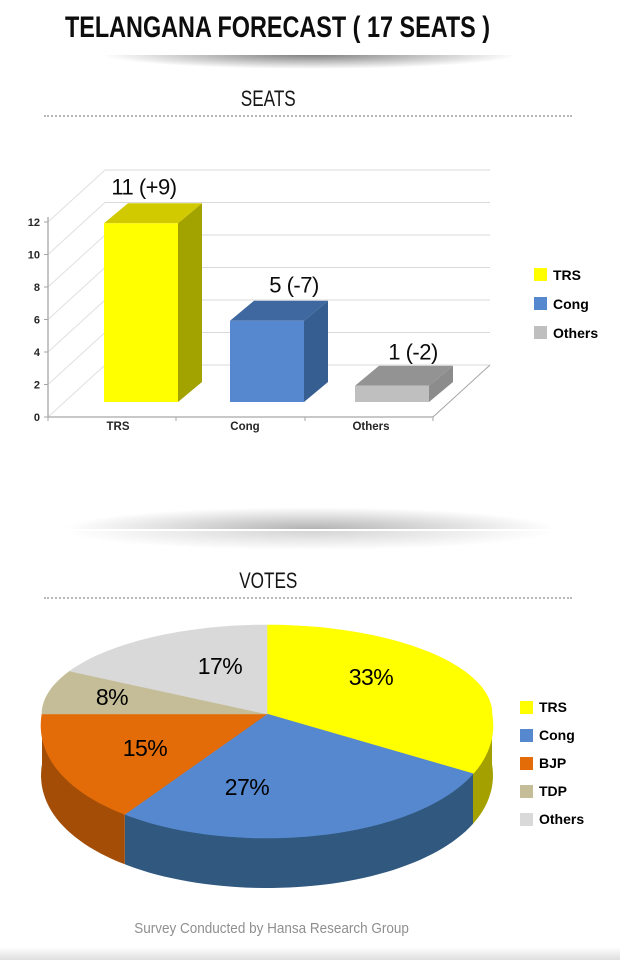 This screenshot has height=960, width=620. I want to click on legend-item-BJP: BJP, so click(552, 763).